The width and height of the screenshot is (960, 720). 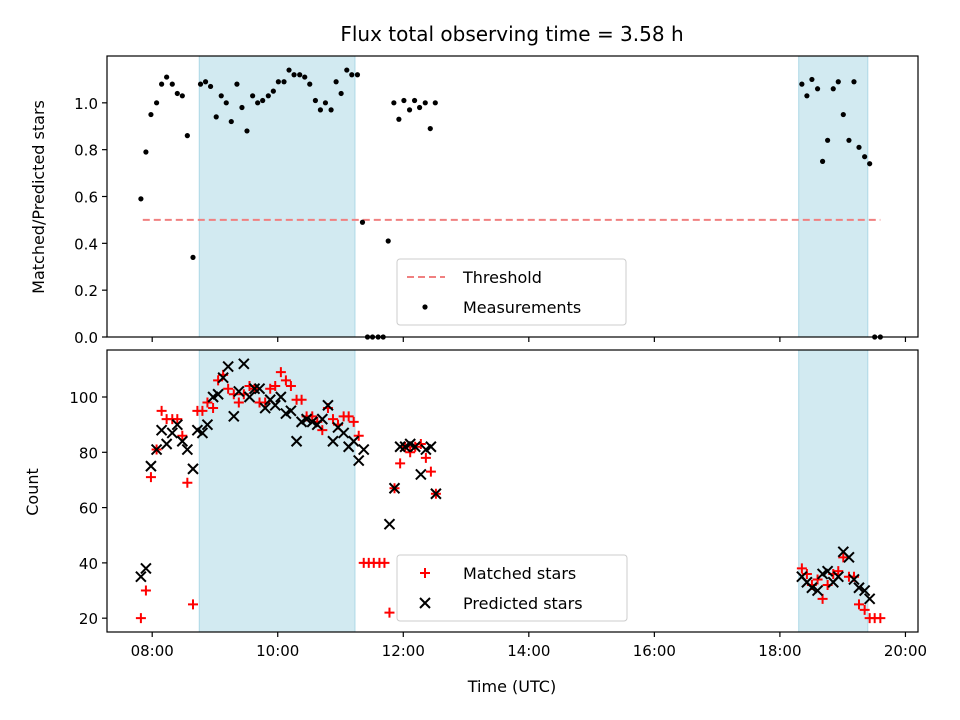 What do you see at coordinates (88, 509) in the screenshot?
I see `y-tick-label: 60` at bounding box center [88, 509].